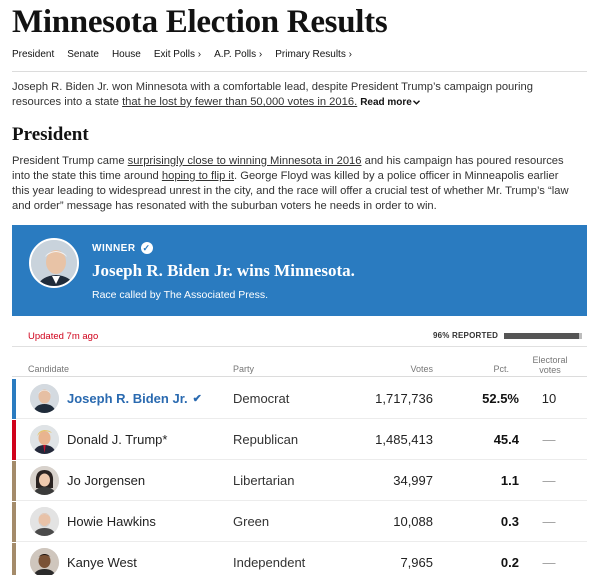 Image resolution: width=593 pixels, height=575 pixels. Describe the element at coordinates (70, 161) in the screenshot. I see `section-text-1: President Trump came` at that location.